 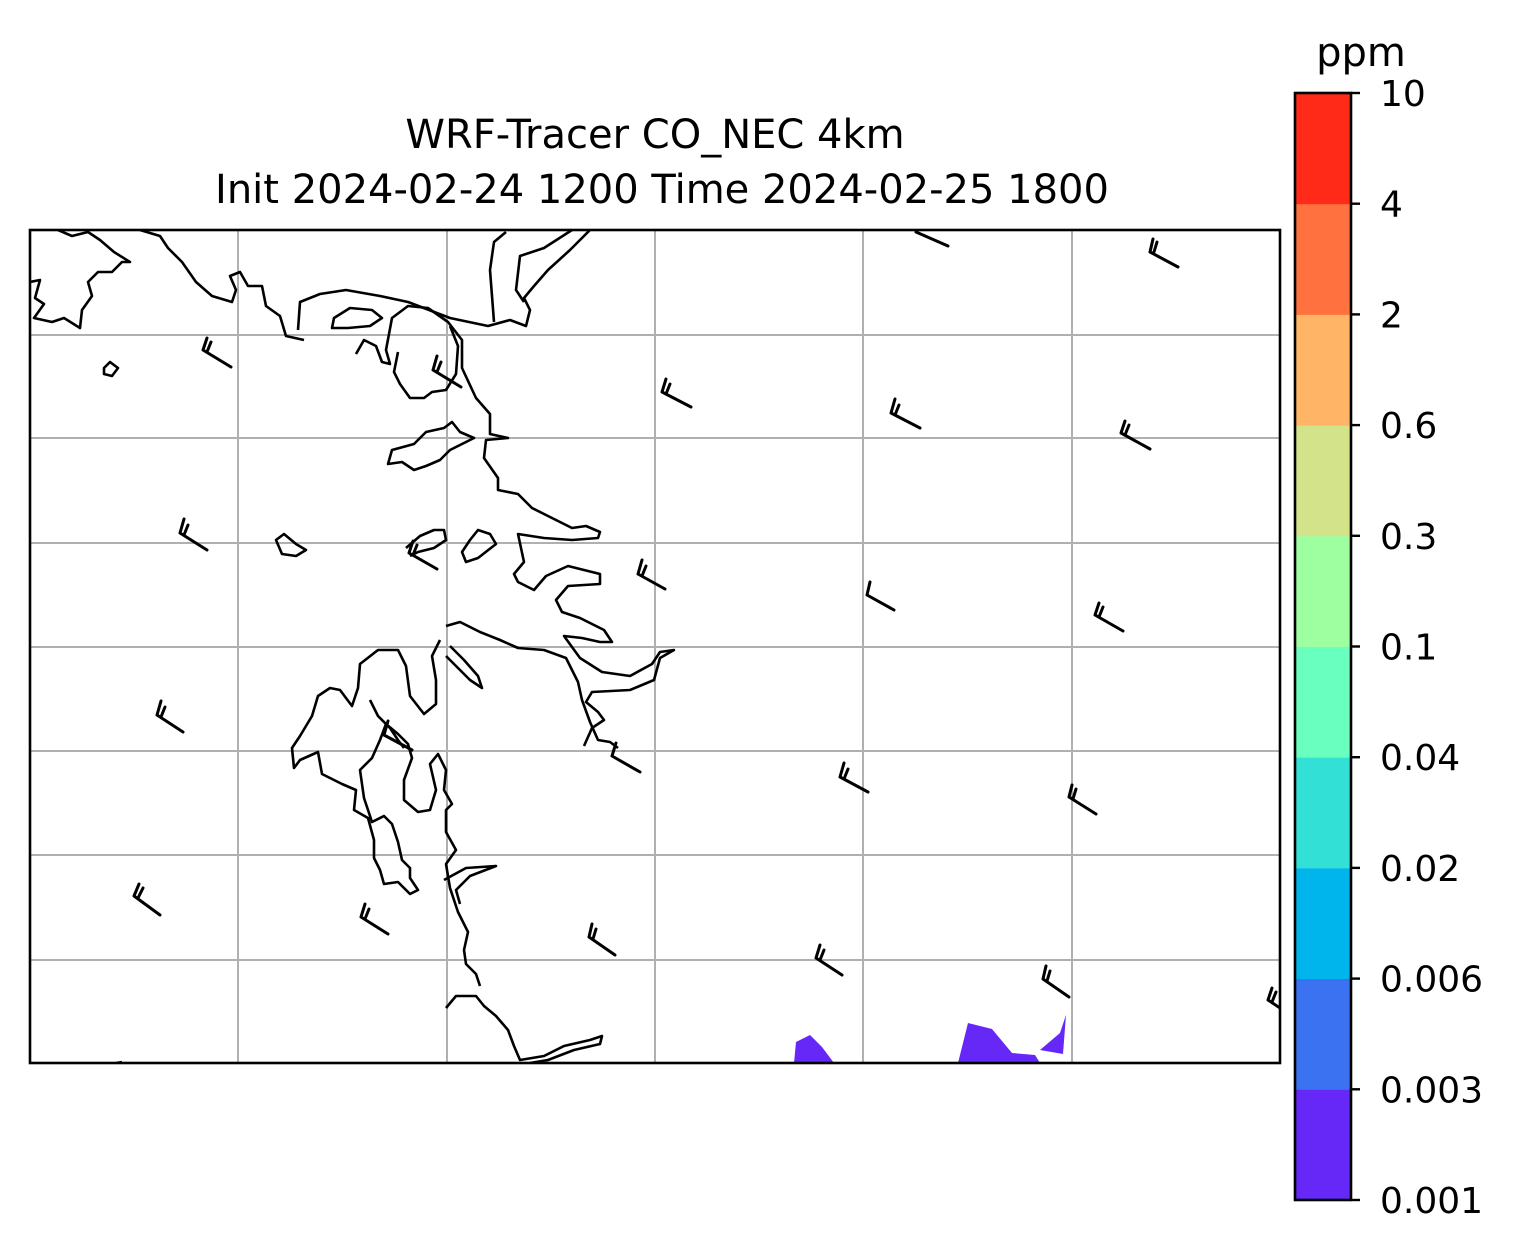 I want to click on colorbar-tick-label: 10, so click(x=1403, y=94).